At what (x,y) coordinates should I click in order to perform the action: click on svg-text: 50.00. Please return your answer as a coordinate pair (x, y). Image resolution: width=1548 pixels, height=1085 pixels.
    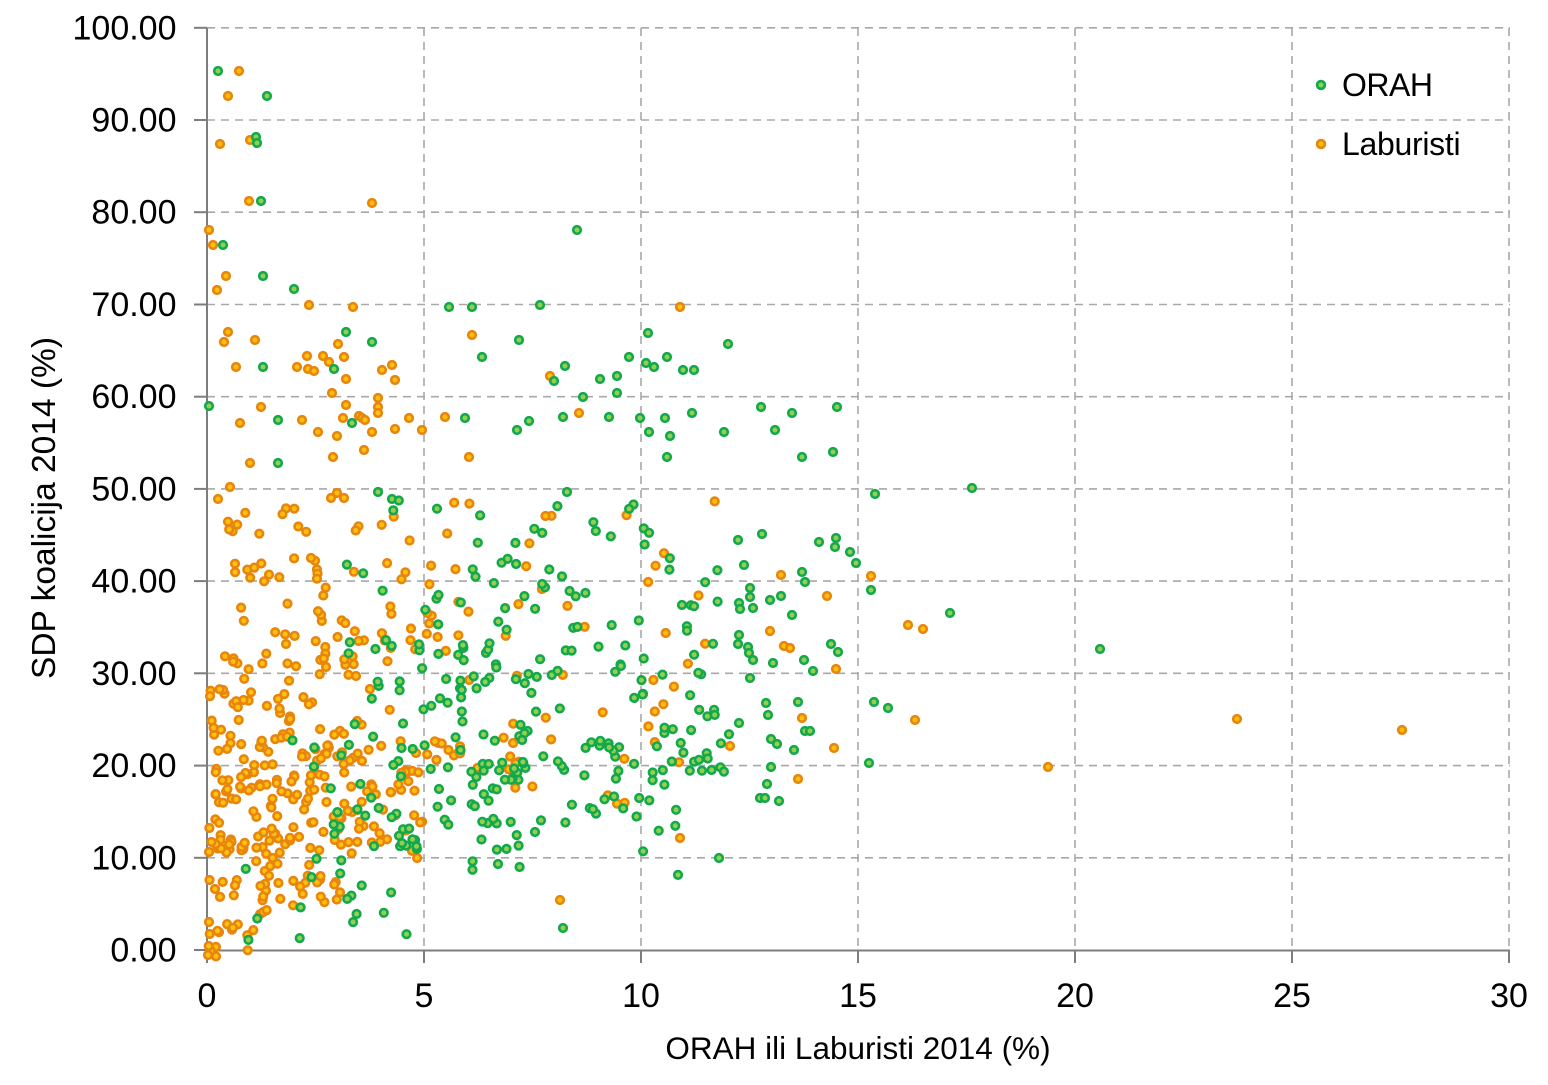
    Looking at the image, I should click on (133, 489).